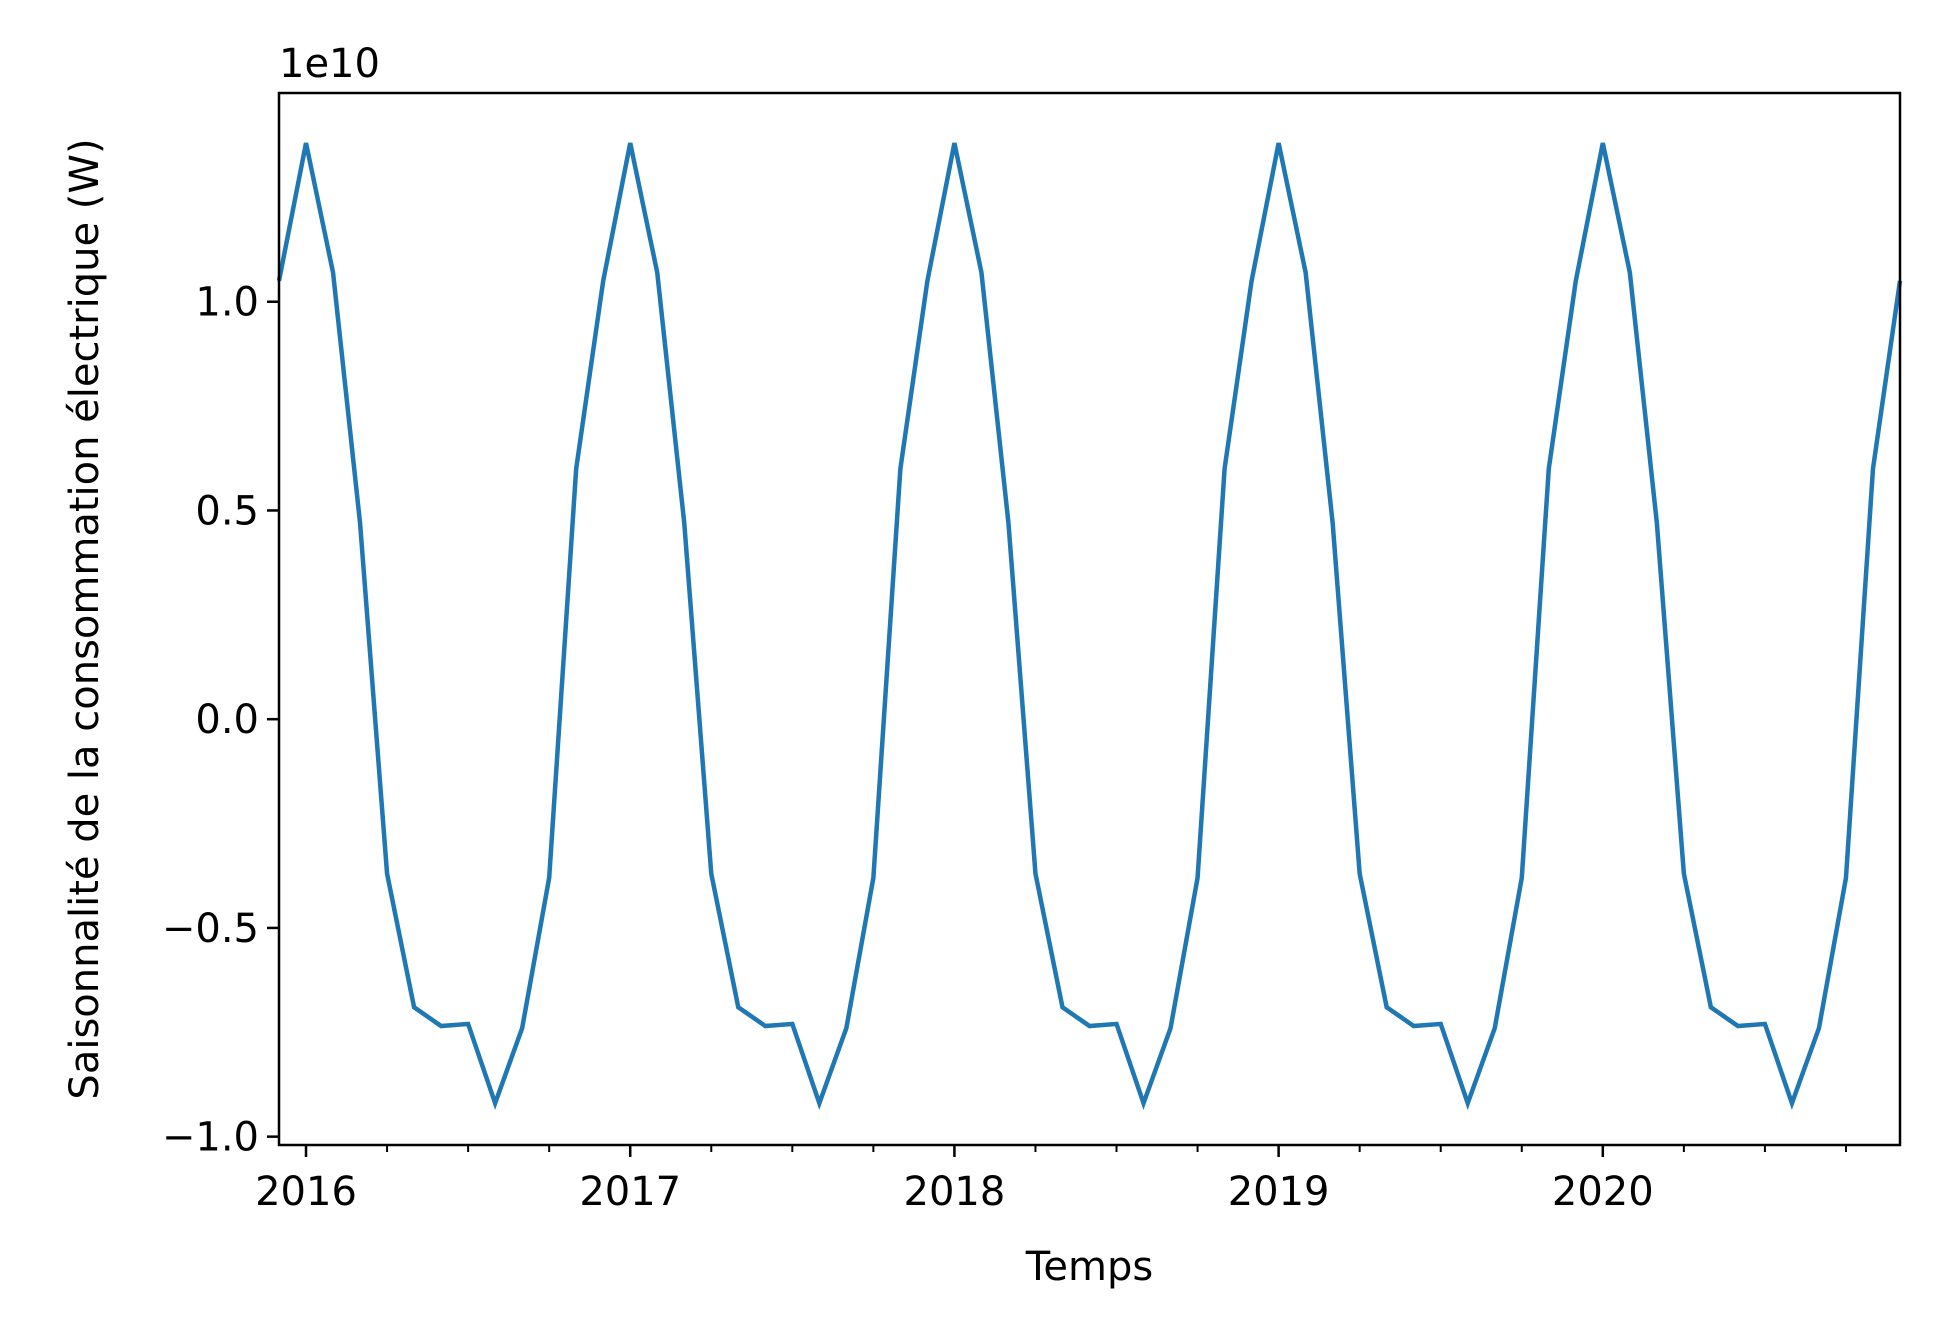 The image size is (1954, 1334). What do you see at coordinates (210, 1138) in the screenshot?
I see `y-tick-label: −1.0` at bounding box center [210, 1138].